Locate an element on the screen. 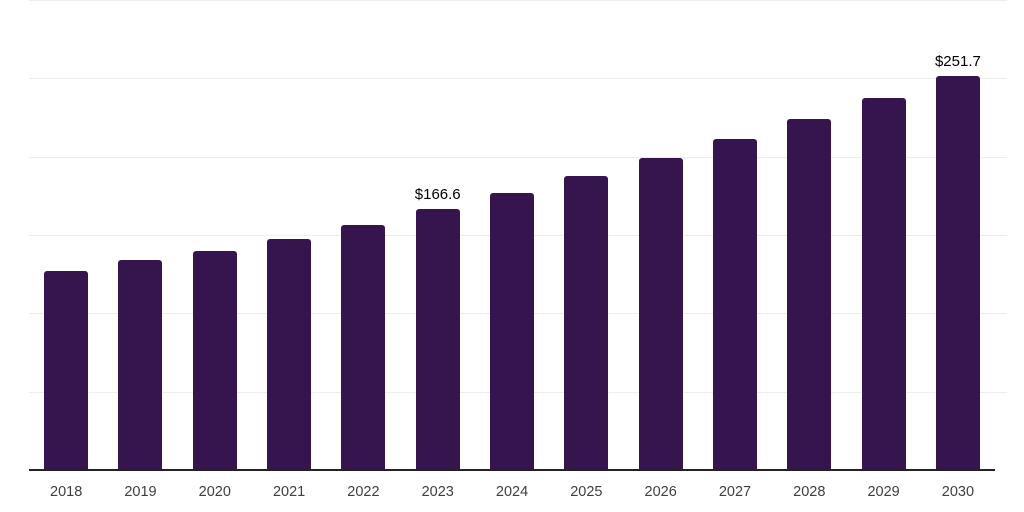  bar-2020 is located at coordinates (214, 360).